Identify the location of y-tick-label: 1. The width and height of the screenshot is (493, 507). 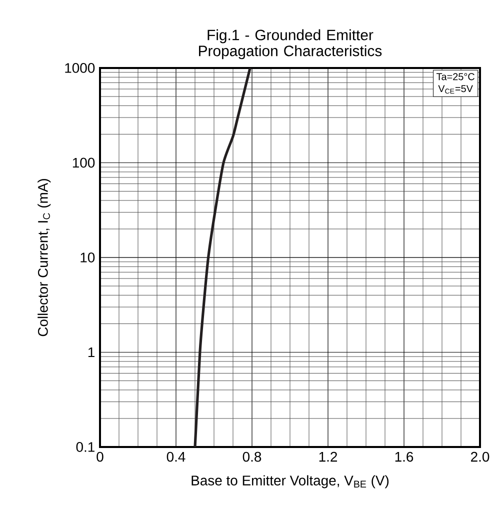
(91, 352).